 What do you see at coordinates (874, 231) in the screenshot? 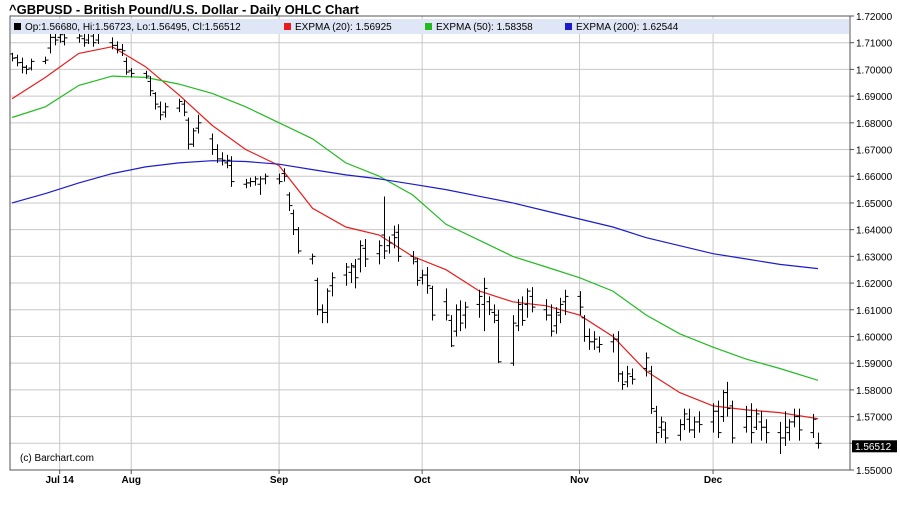
I see `y-tick-label: 1.64000` at bounding box center [874, 231].